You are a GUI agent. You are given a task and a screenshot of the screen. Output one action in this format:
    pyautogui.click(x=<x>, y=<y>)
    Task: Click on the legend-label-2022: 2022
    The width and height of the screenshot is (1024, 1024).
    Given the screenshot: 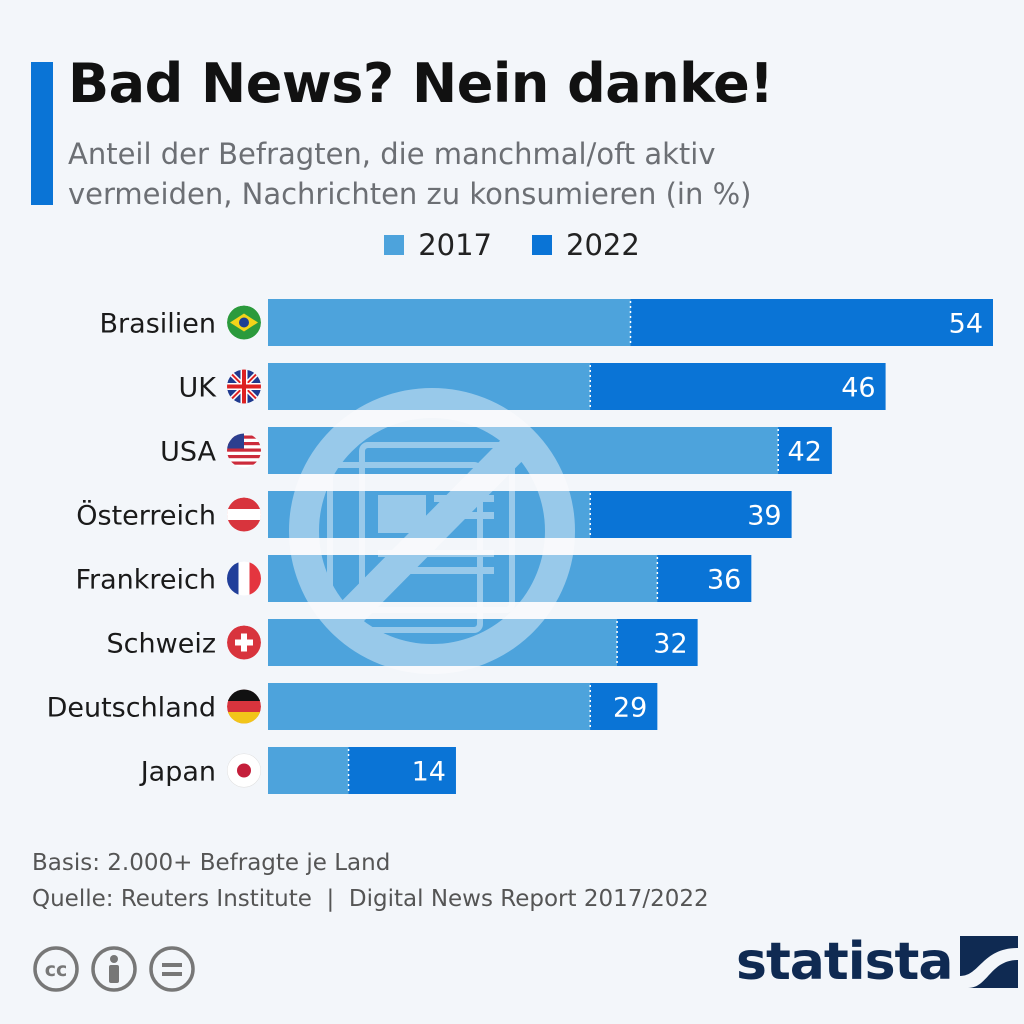 What is the action you would take?
    pyautogui.click(x=603, y=245)
    